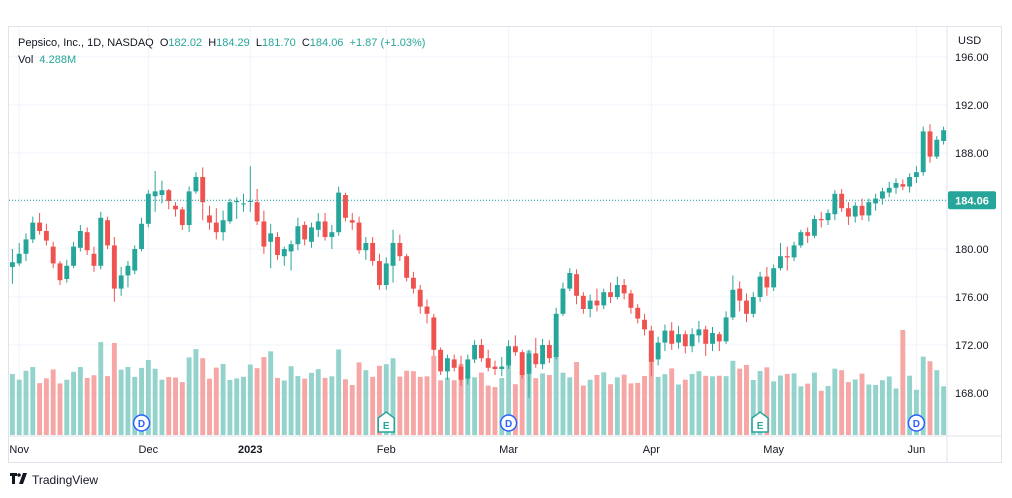 Image resolution: width=1012 pixels, height=498 pixels. What do you see at coordinates (26, 60) in the screenshot?
I see `volume-label: Vol` at bounding box center [26, 60].